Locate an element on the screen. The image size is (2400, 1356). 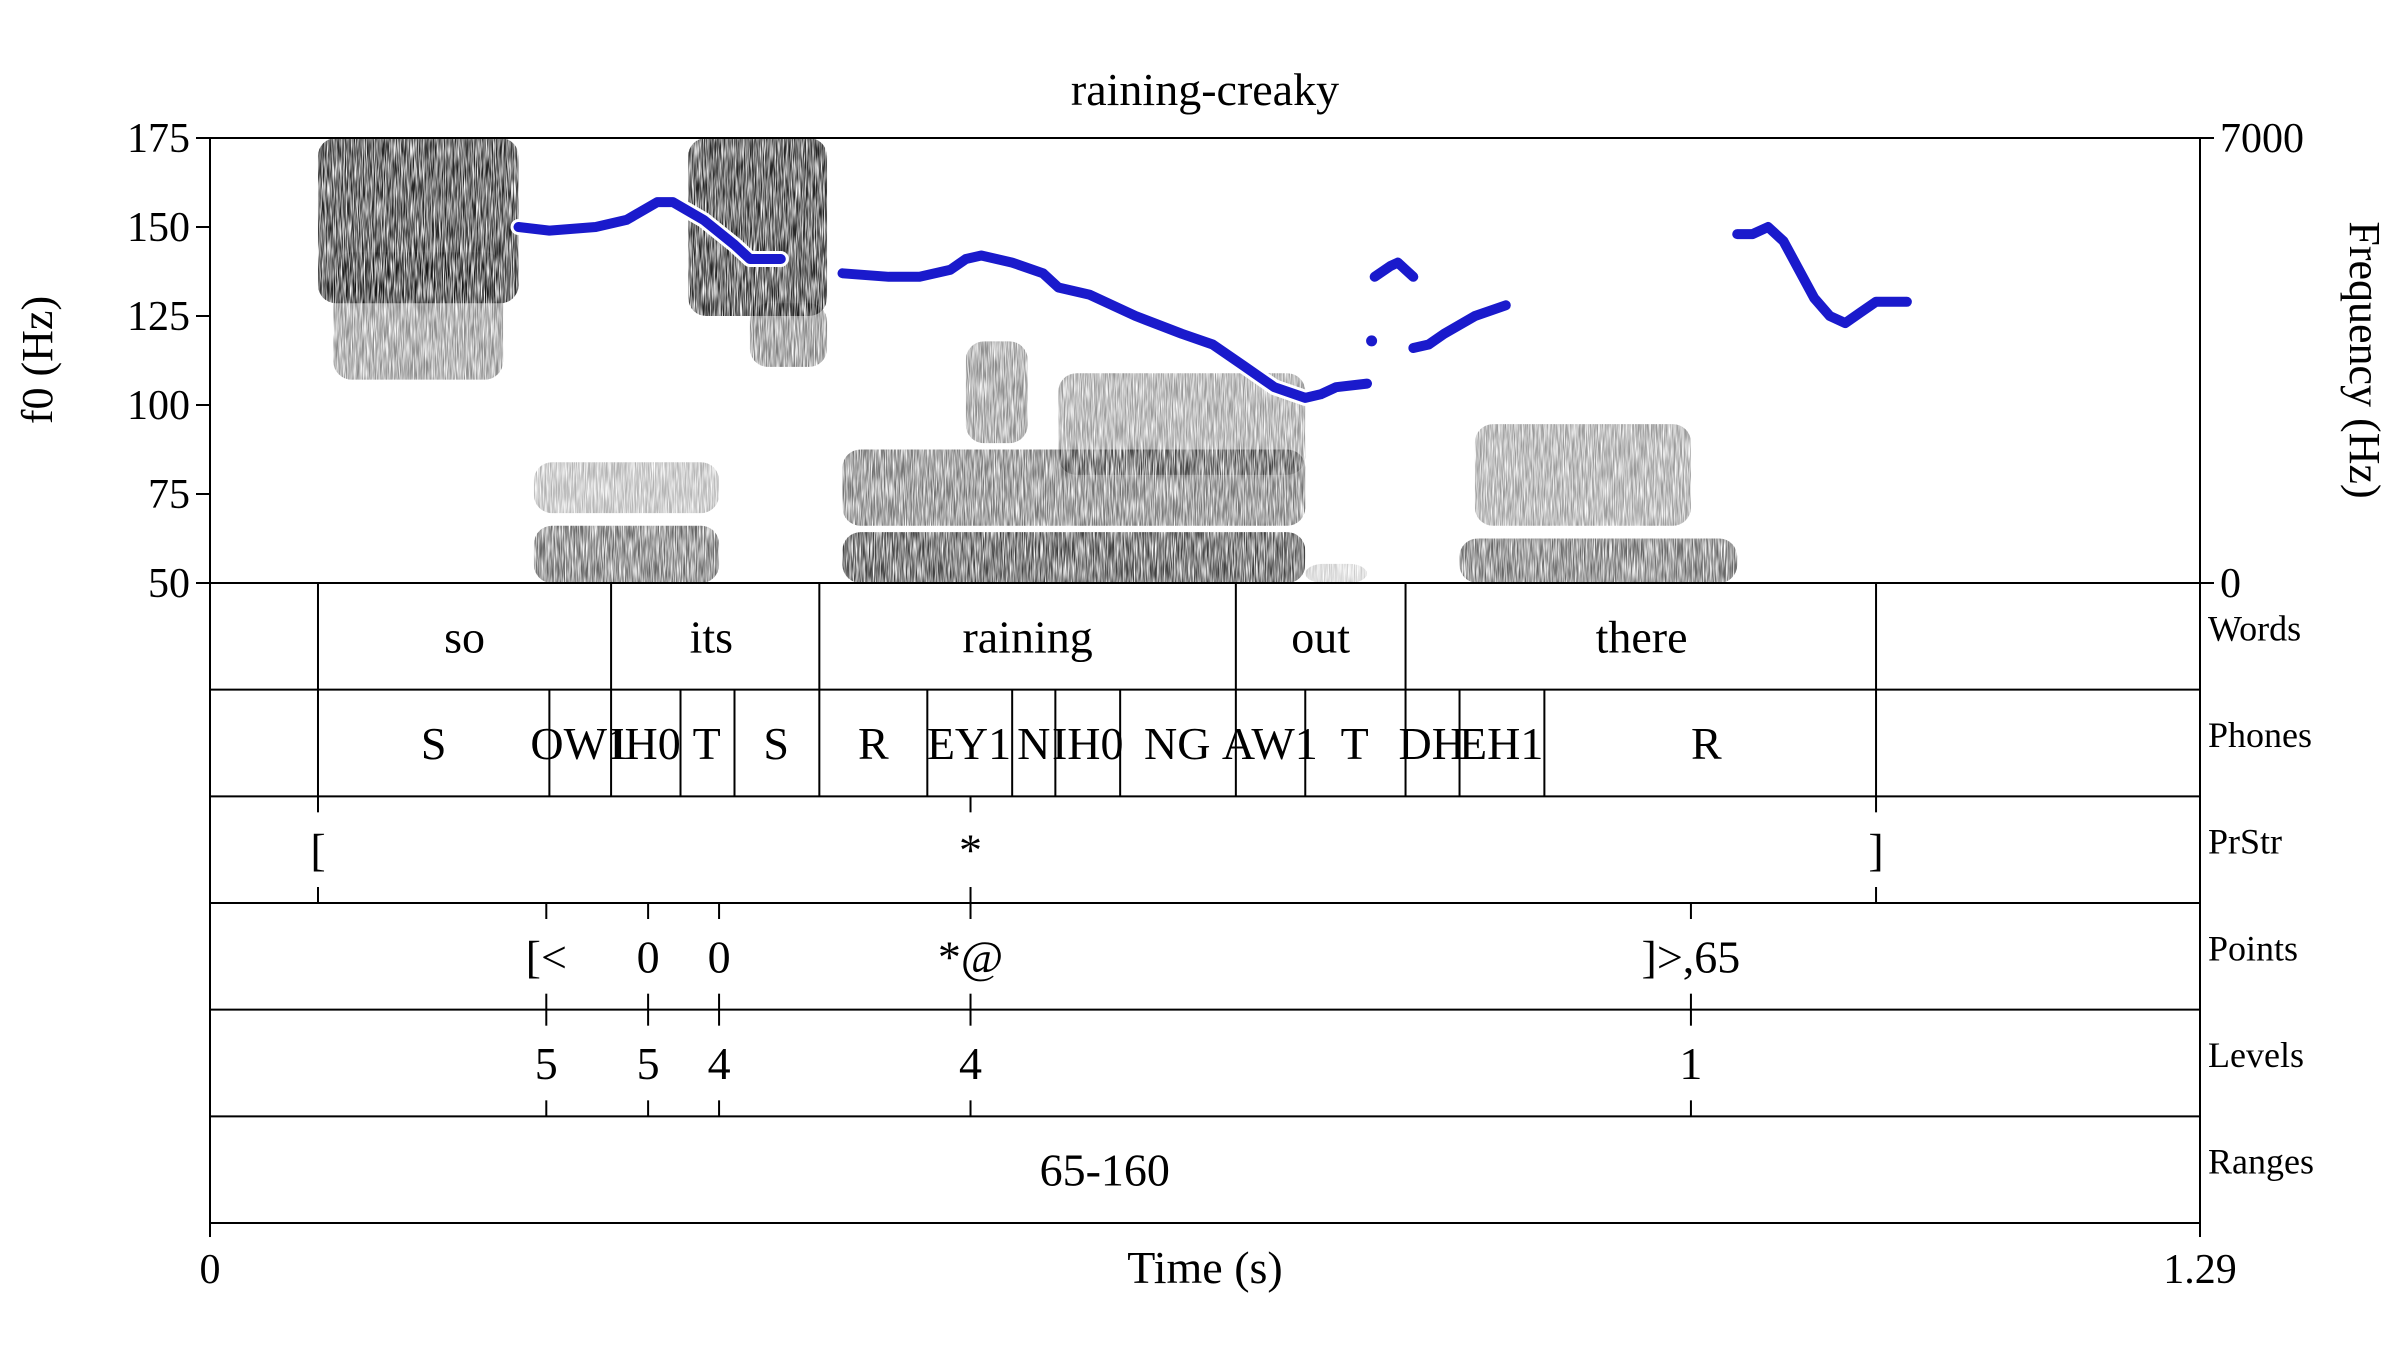
interval-label: EY1 is located at coordinates (969, 743).